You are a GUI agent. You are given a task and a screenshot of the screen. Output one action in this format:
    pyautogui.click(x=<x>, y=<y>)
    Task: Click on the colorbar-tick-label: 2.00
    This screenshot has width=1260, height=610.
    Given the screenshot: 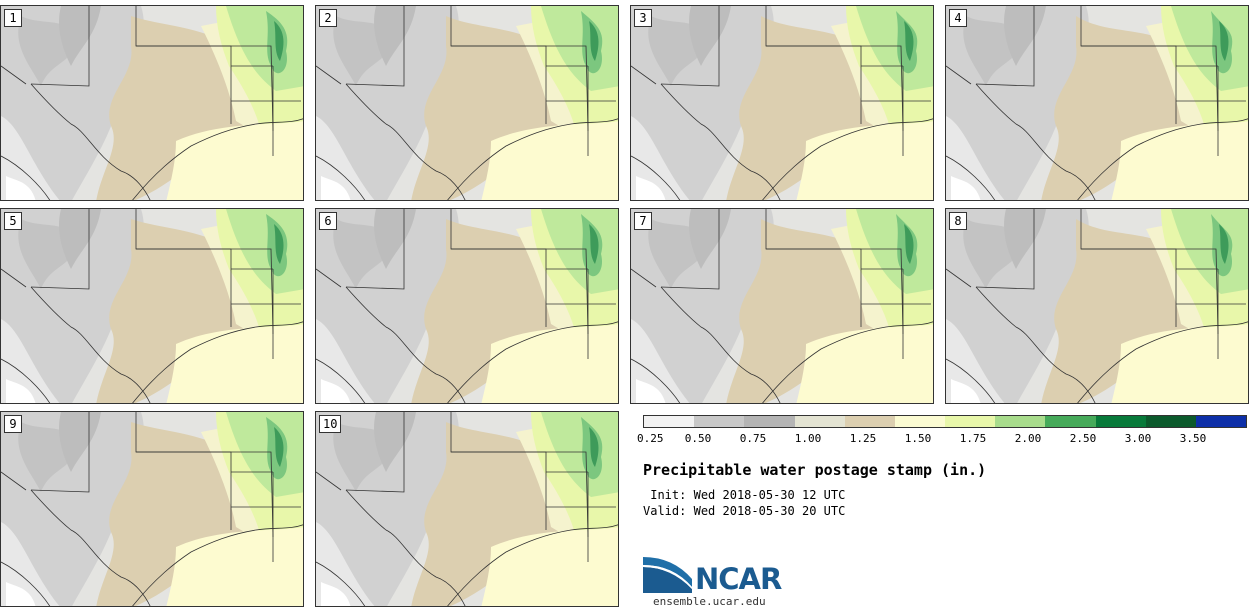 What is the action you would take?
    pyautogui.click(x=1028, y=438)
    